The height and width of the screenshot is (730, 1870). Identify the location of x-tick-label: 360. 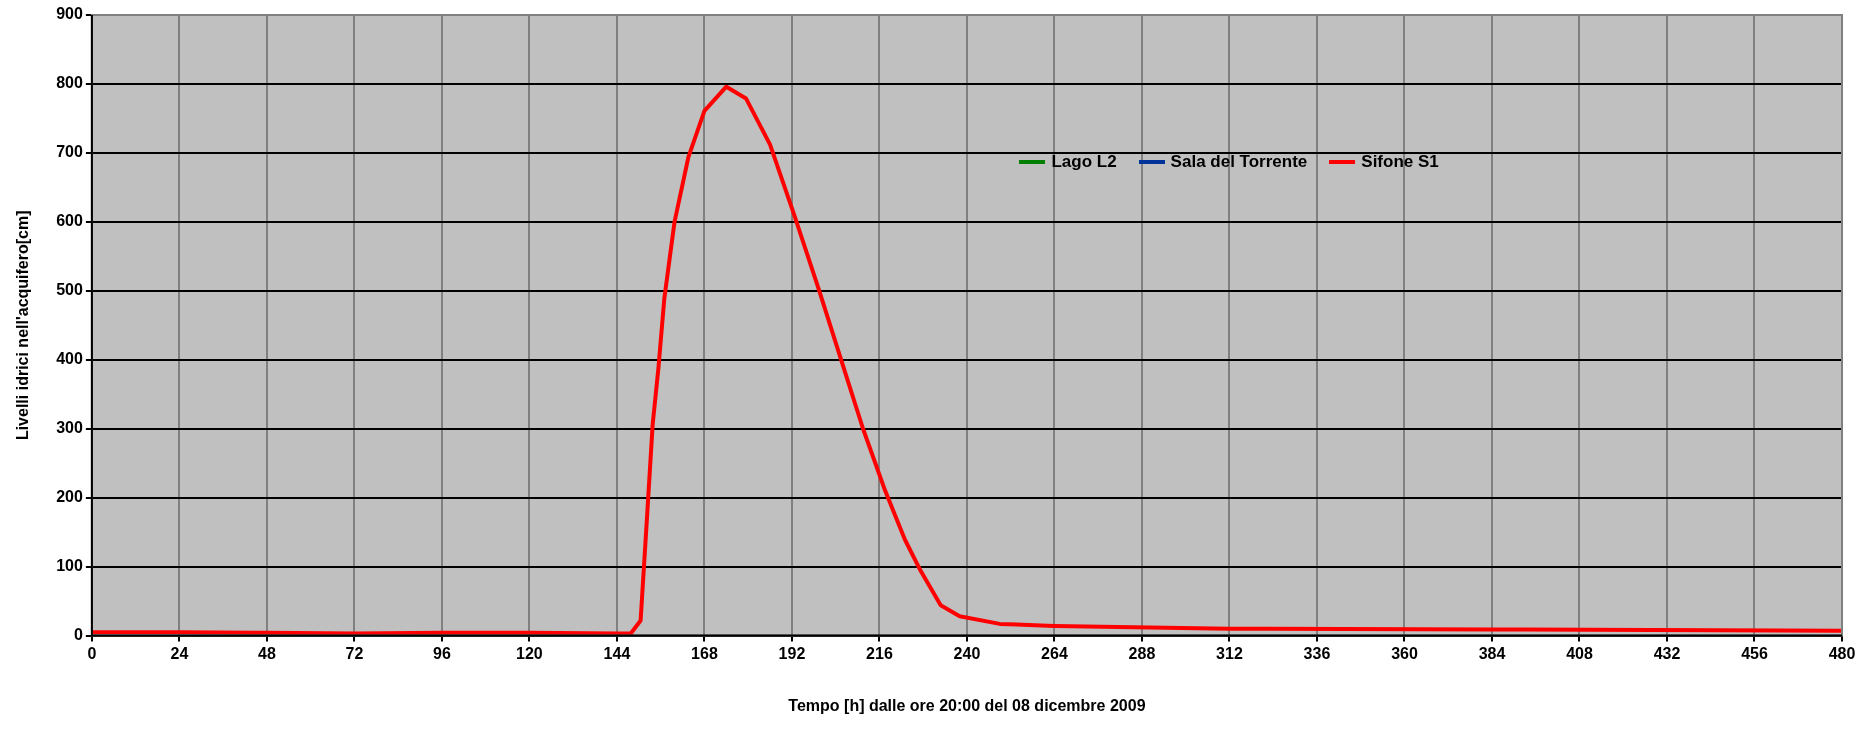
(1404, 653).